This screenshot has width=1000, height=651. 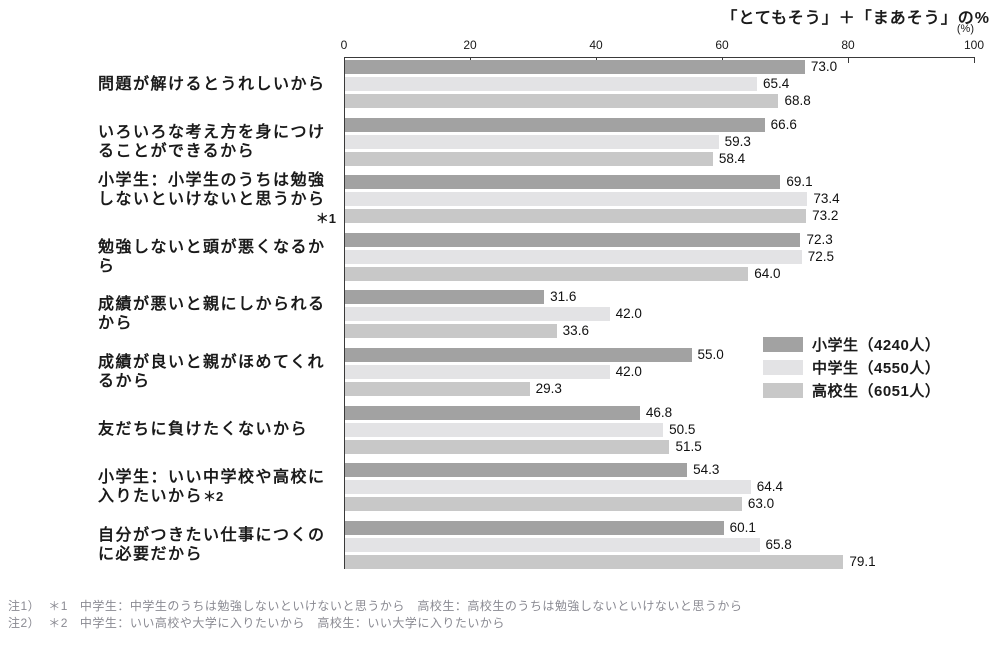 I want to click on bar-value-label: 59.3, so click(x=737, y=141).